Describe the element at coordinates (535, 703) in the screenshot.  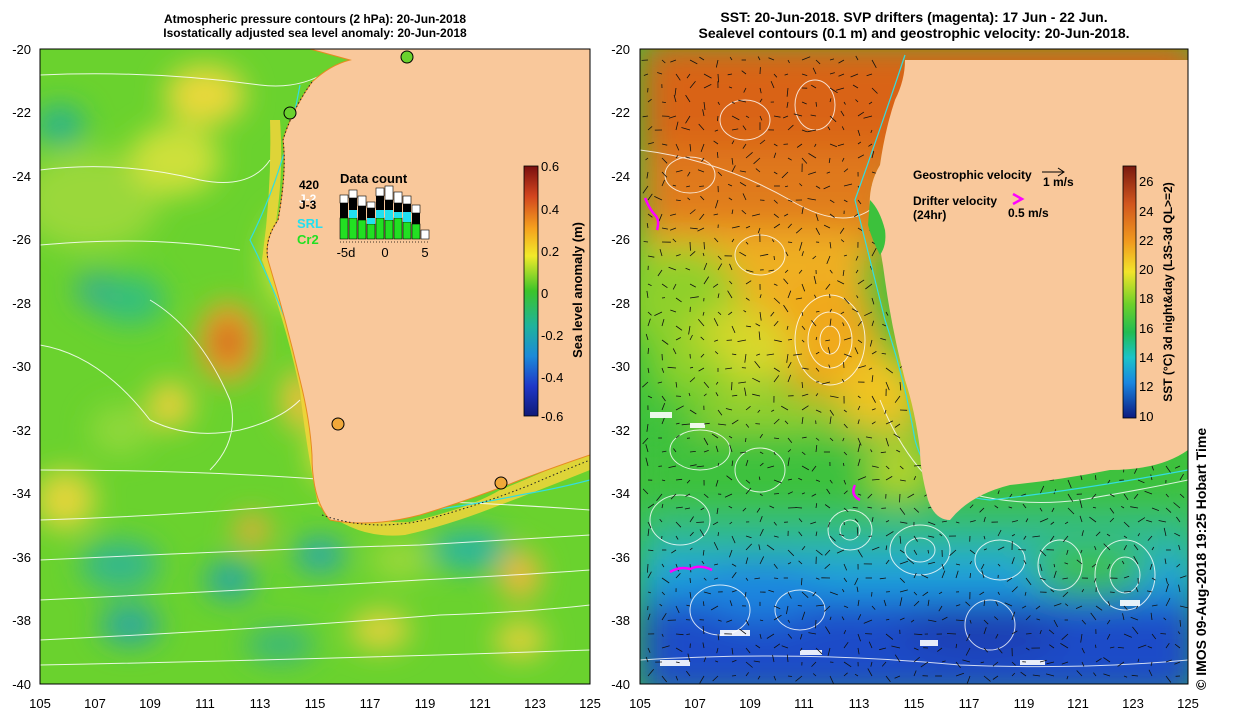
I see `left-x-tick: 123` at that location.